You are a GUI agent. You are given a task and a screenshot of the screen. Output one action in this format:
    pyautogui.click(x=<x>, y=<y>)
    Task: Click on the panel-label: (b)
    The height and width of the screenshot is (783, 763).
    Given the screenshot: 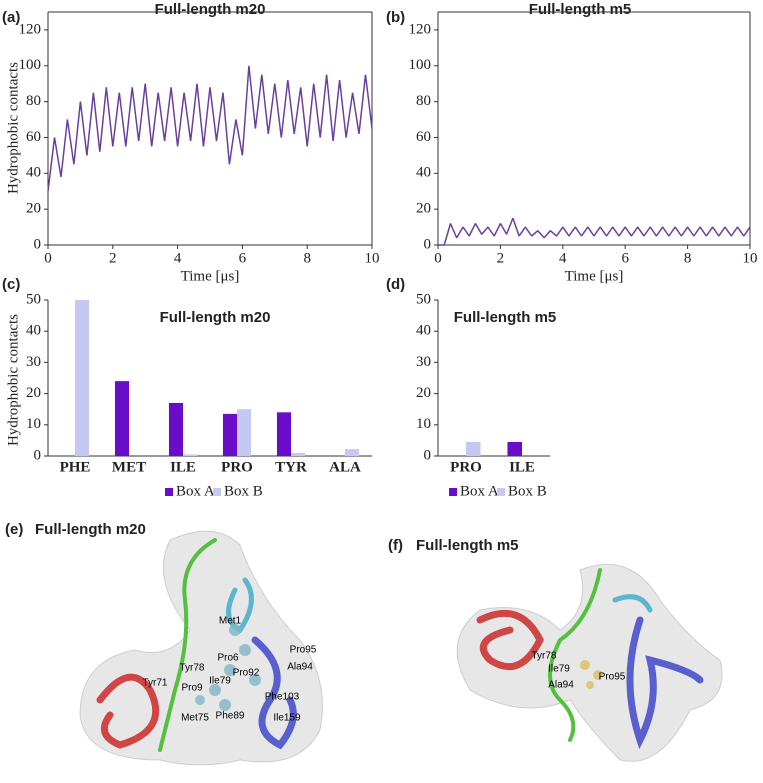 What is the action you would take?
    pyautogui.click(x=395, y=17)
    